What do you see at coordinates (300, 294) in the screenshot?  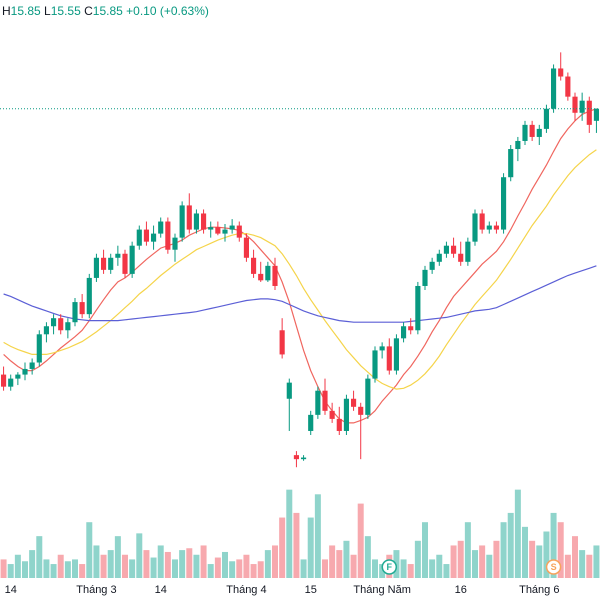 I see `moving-average` at bounding box center [300, 294].